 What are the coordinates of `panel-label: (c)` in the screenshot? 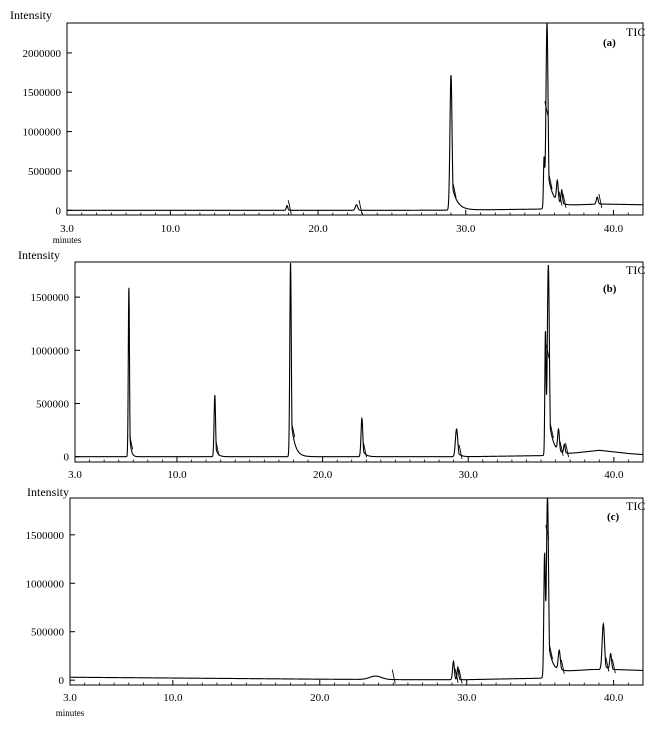 It's located at (613, 517).